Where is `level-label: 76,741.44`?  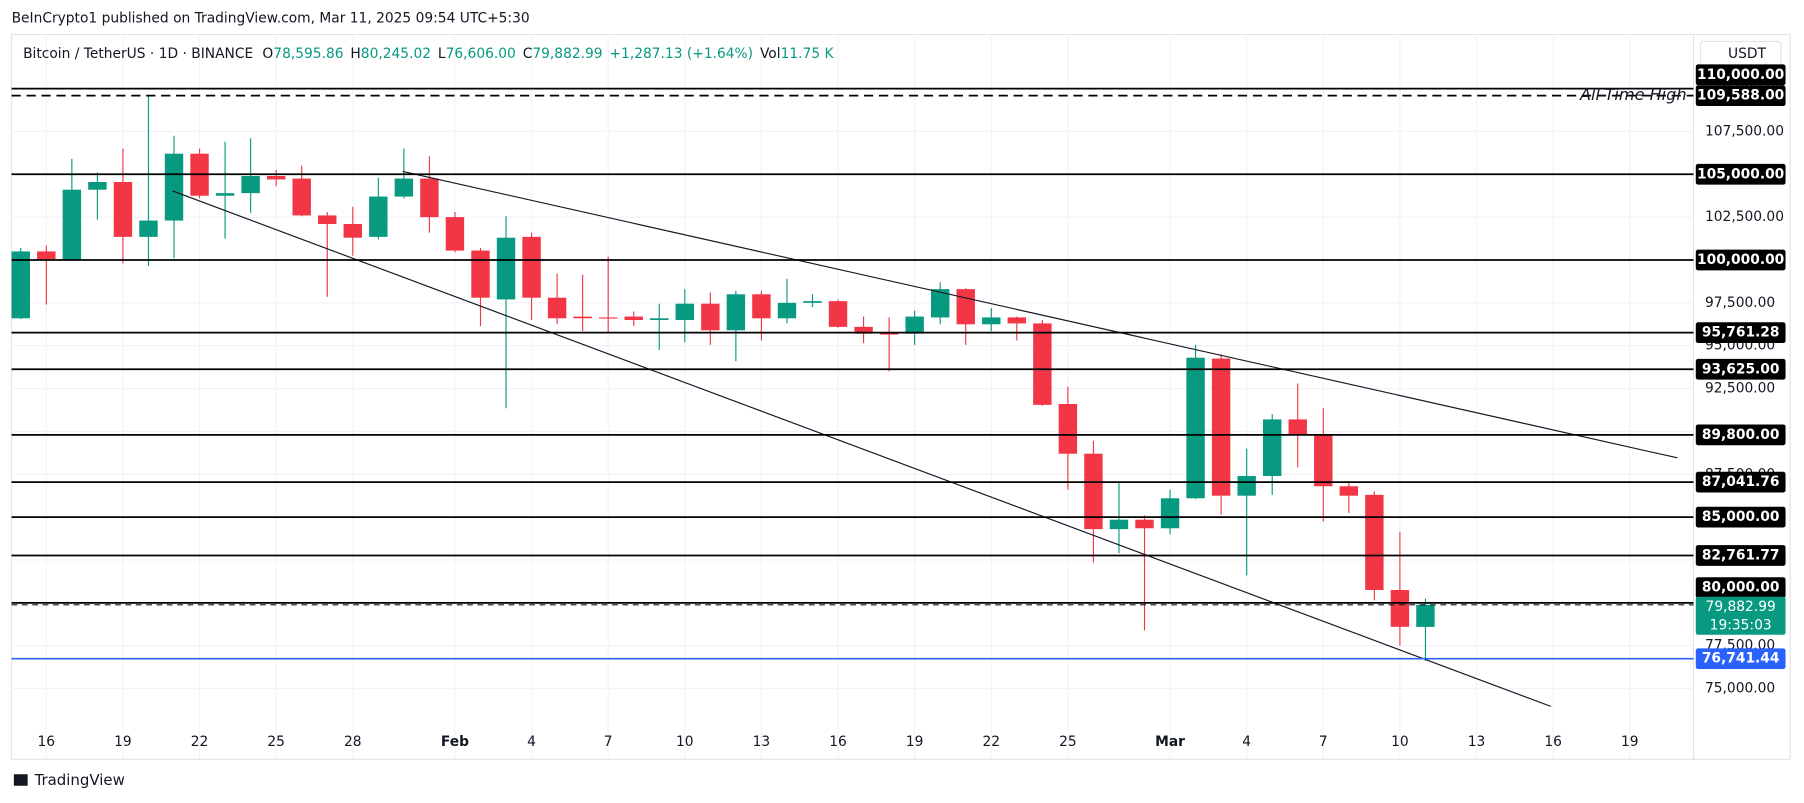
level-label: 76,741.44 is located at coordinates (1741, 659).